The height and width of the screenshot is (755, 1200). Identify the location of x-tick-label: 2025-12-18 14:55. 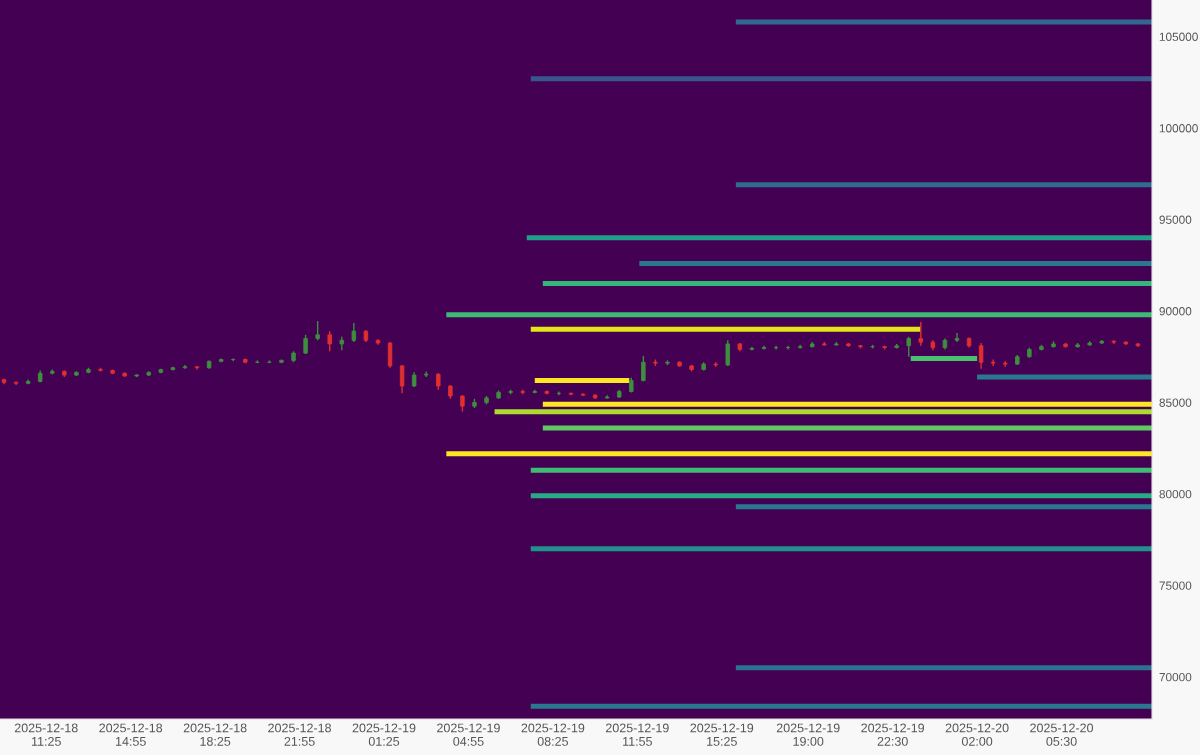
(131, 734).